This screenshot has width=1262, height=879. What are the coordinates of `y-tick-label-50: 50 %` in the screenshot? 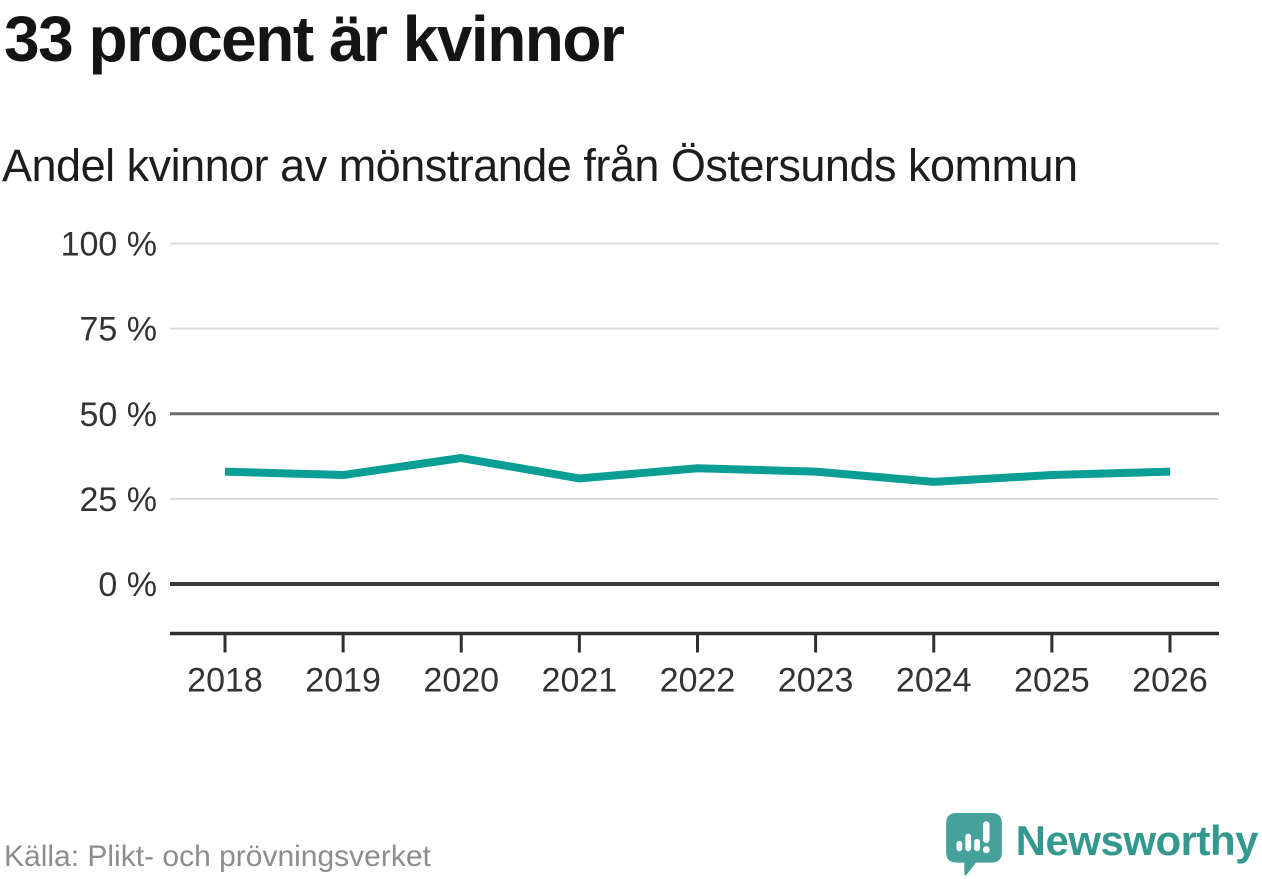 It's located at (119, 415).